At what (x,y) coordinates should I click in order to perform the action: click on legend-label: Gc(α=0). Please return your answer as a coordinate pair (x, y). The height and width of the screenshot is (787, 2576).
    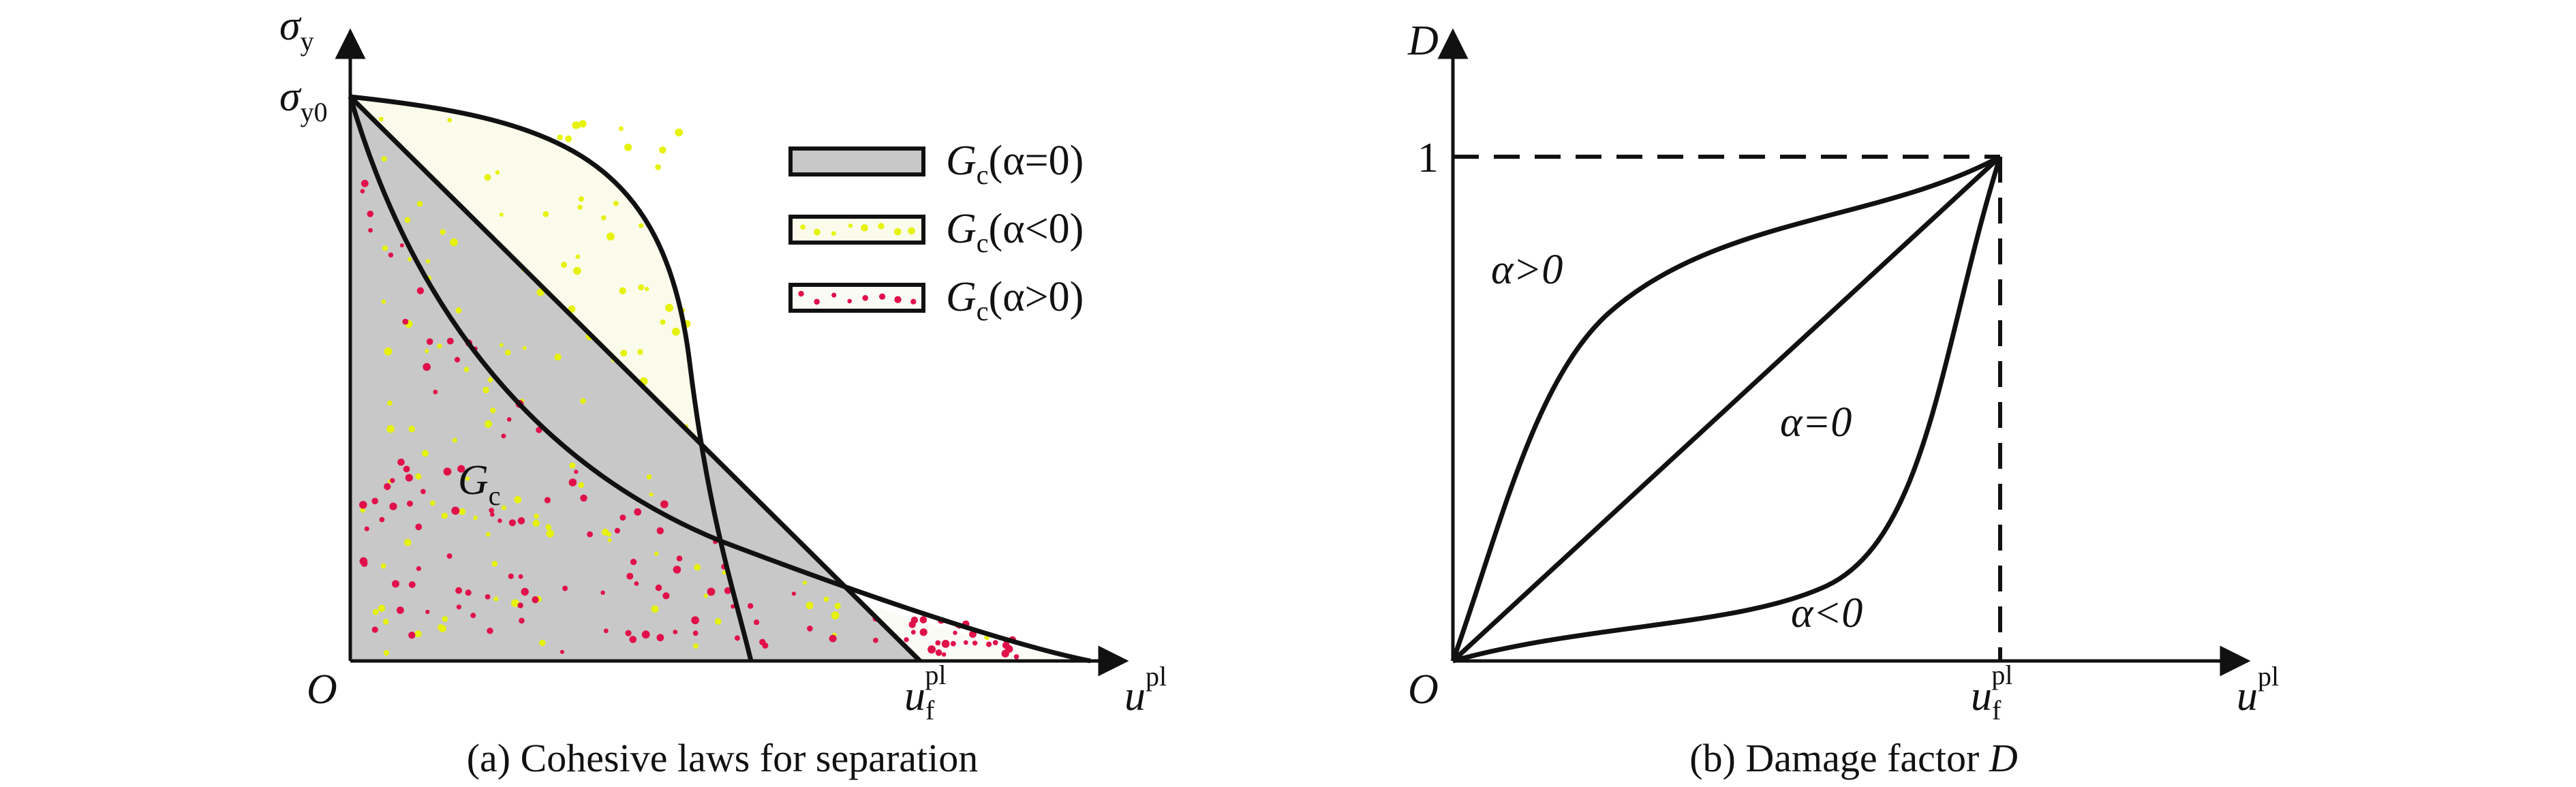
    Looking at the image, I should click on (1015, 164).